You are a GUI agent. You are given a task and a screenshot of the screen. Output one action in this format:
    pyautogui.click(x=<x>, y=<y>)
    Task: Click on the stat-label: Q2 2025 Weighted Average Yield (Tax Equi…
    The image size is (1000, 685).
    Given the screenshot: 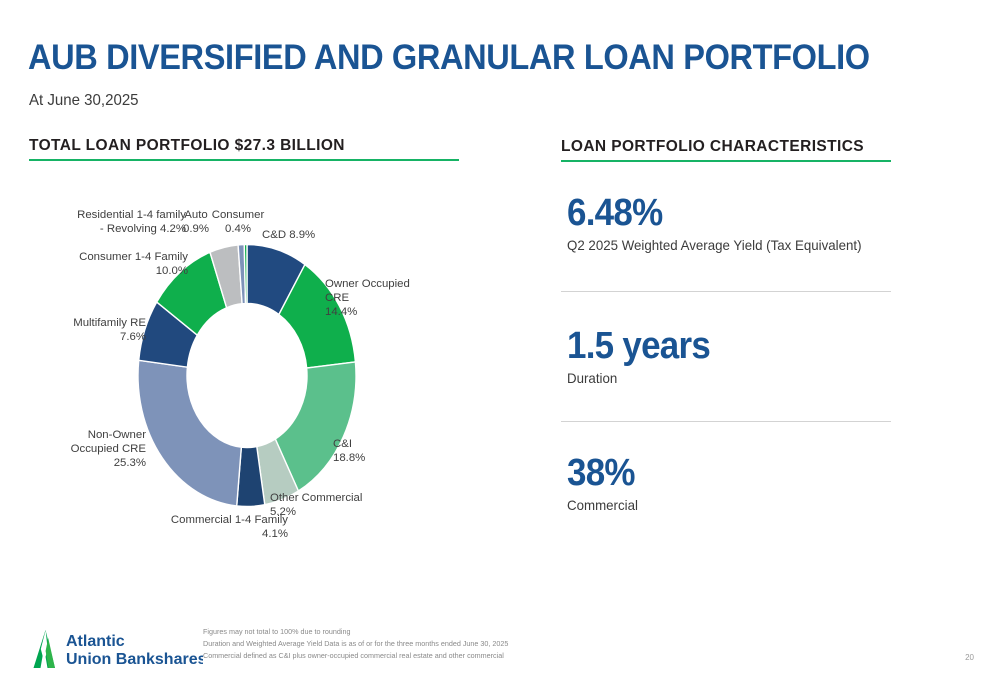 What is the action you would take?
    pyautogui.click(x=714, y=245)
    